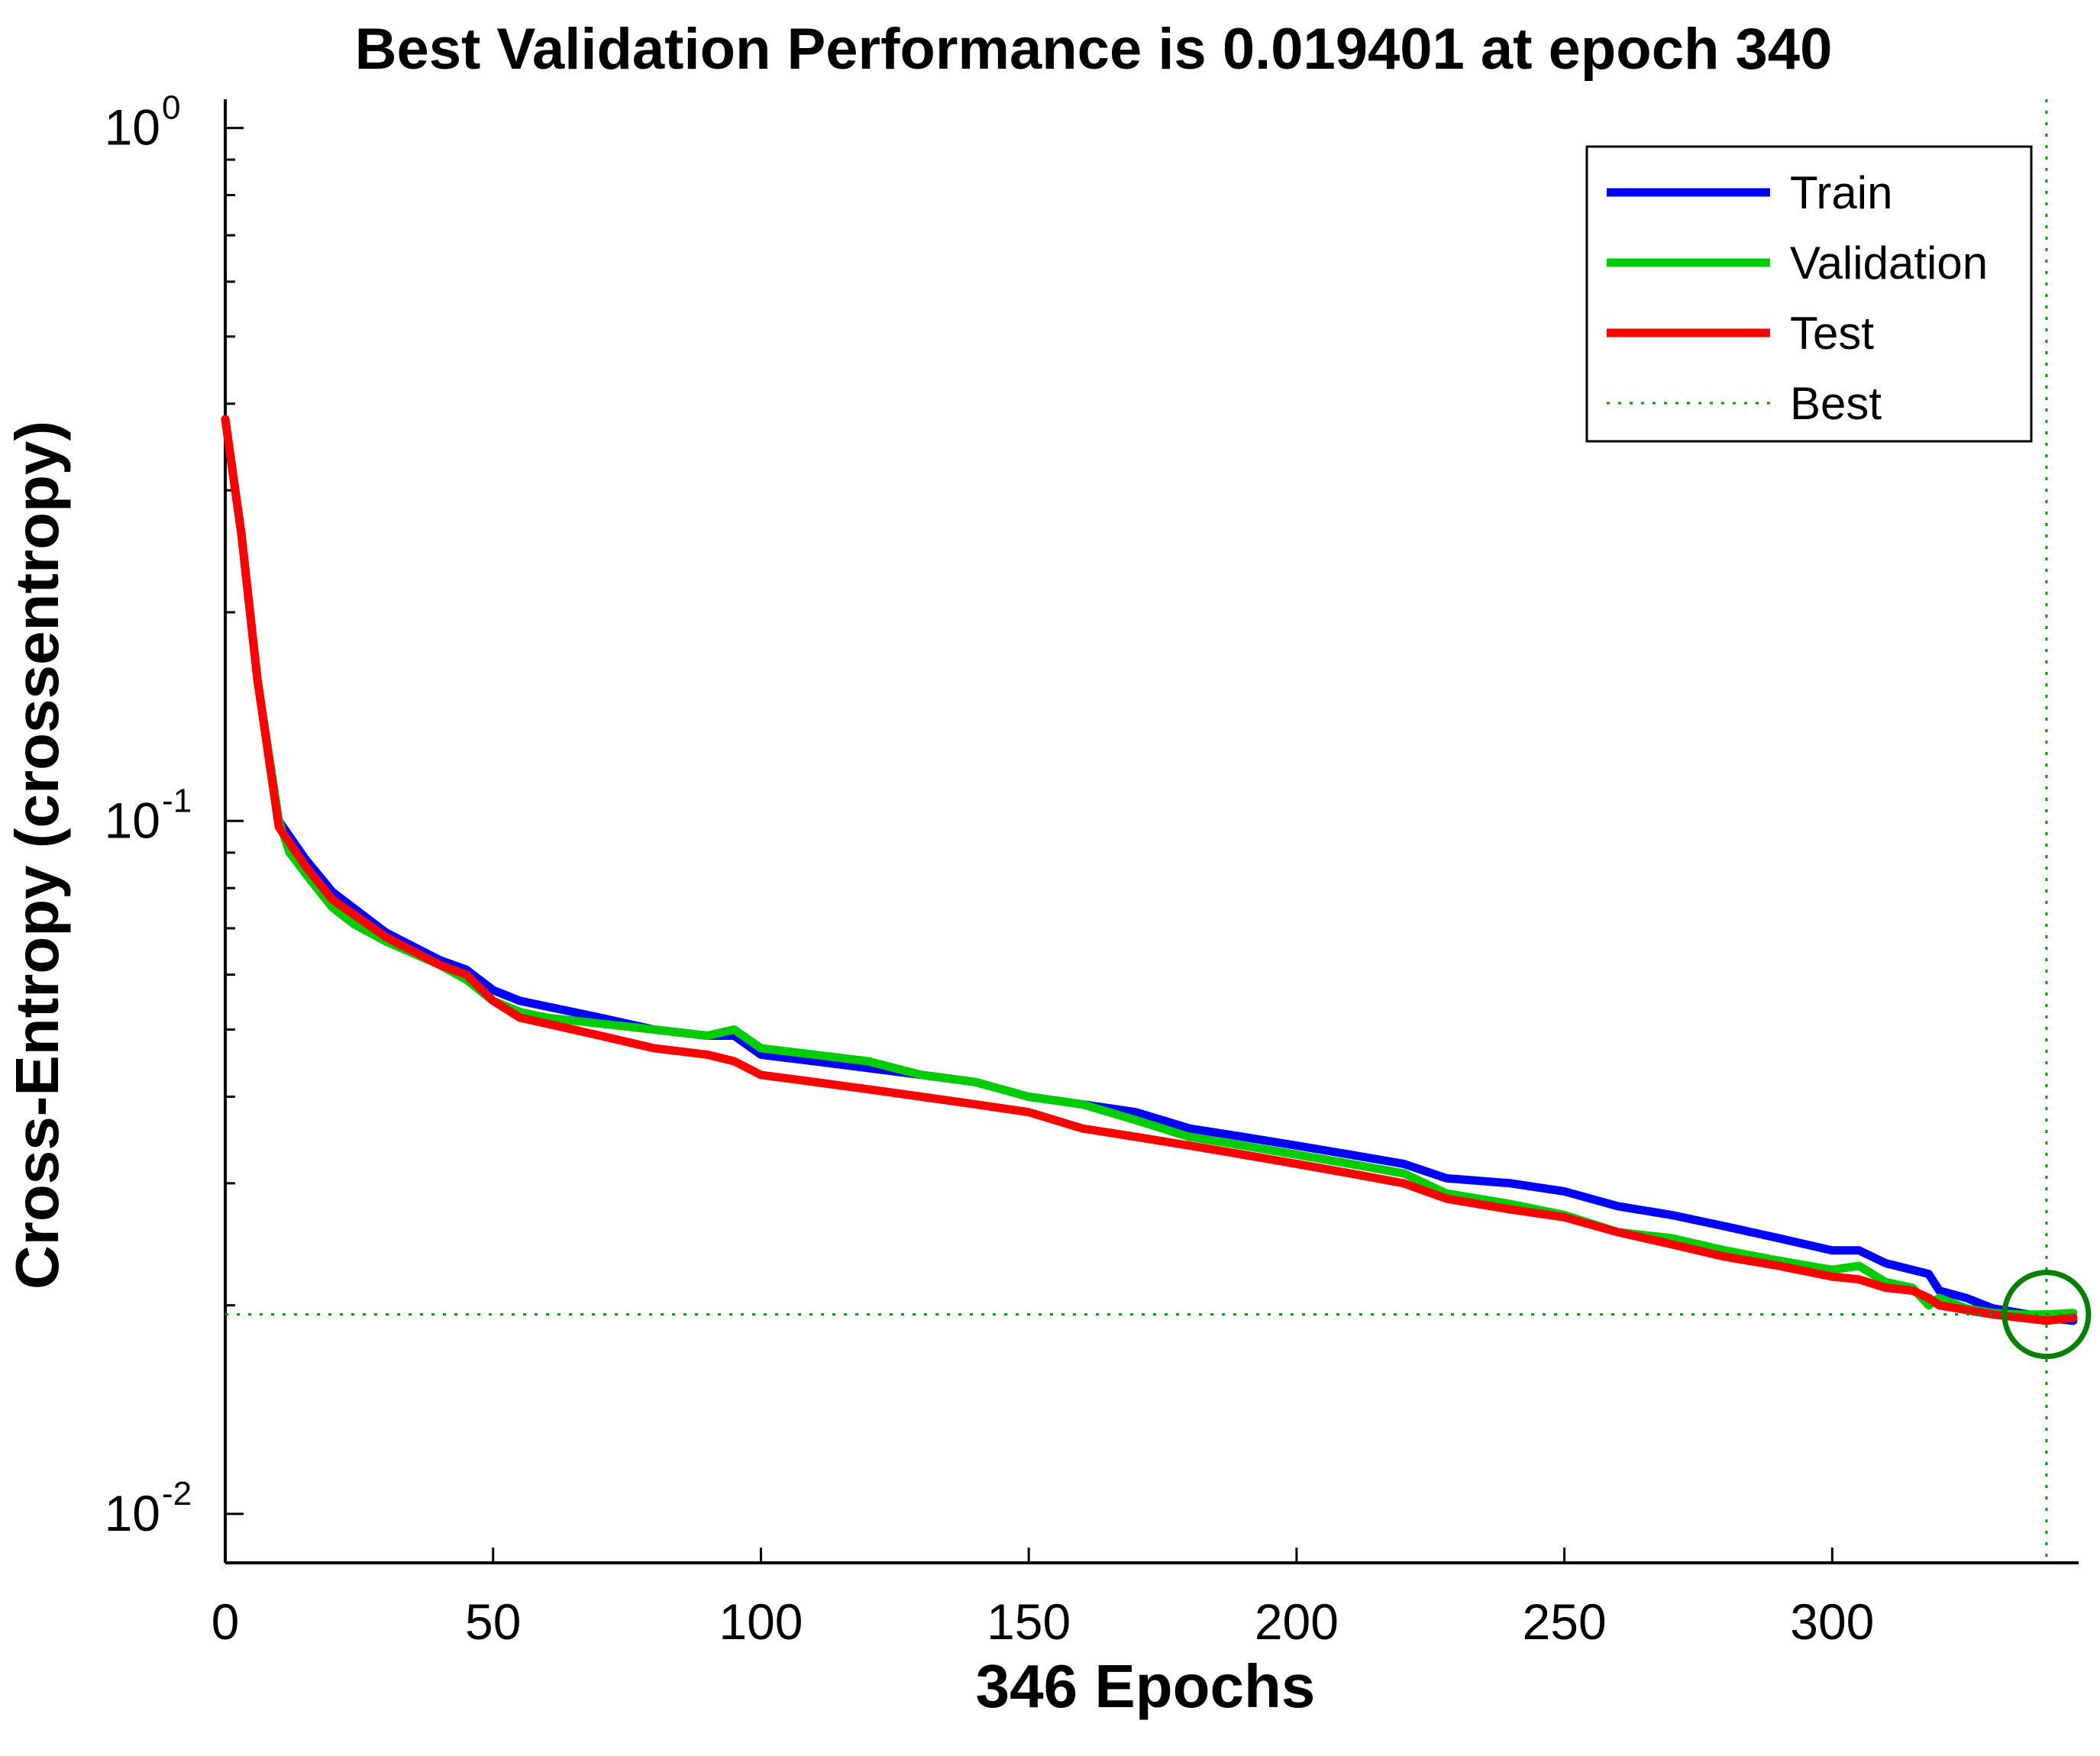 The image size is (2100, 1756). I want to click on legend: Train Validation Test Best, so click(1809, 294).